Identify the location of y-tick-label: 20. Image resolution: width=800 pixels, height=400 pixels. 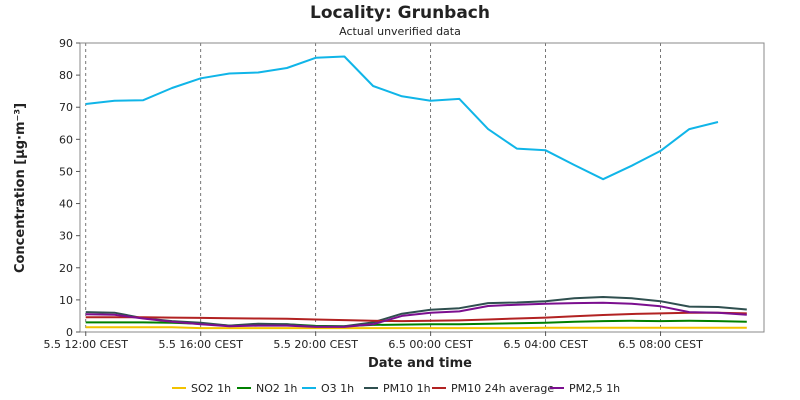
(66, 268).